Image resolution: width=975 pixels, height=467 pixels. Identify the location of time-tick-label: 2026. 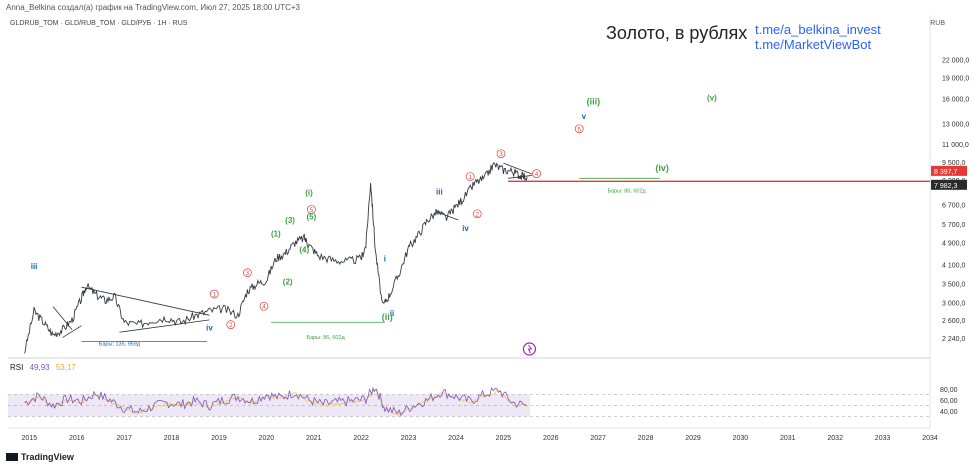
(551, 438).